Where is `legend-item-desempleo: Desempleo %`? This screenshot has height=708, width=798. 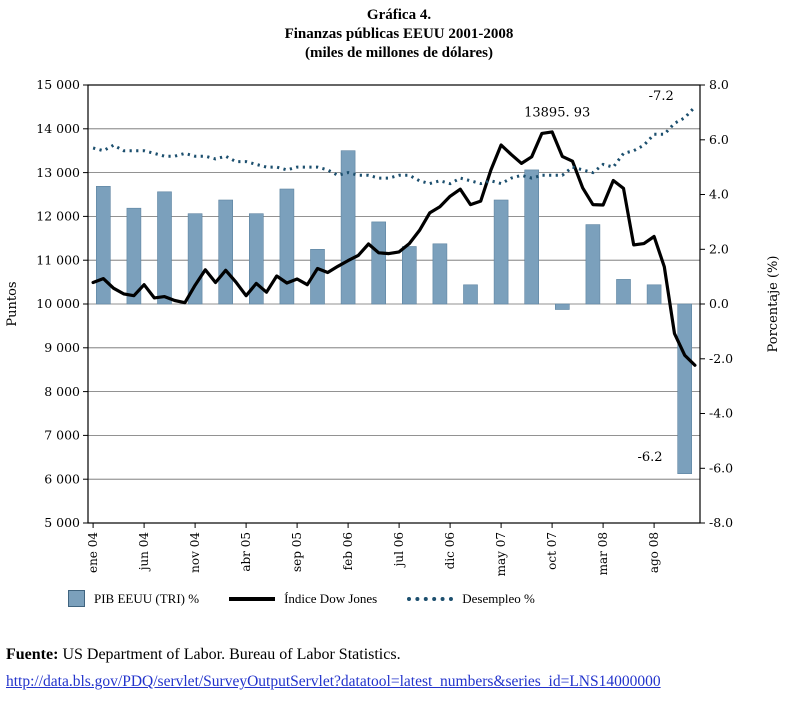 legend-item-desempleo: Desempleo % is located at coordinates (471, 599).